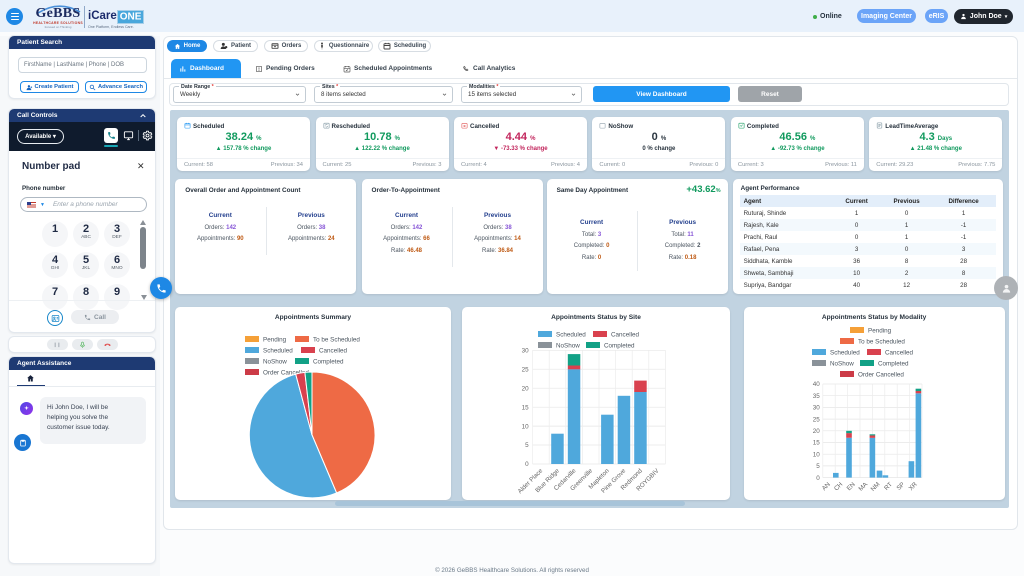 The width and height of the screenshot is (1024, 576). Describe the element at coordinates (816, 384) in the screenshot. I see `svg-text: 40` at that location.